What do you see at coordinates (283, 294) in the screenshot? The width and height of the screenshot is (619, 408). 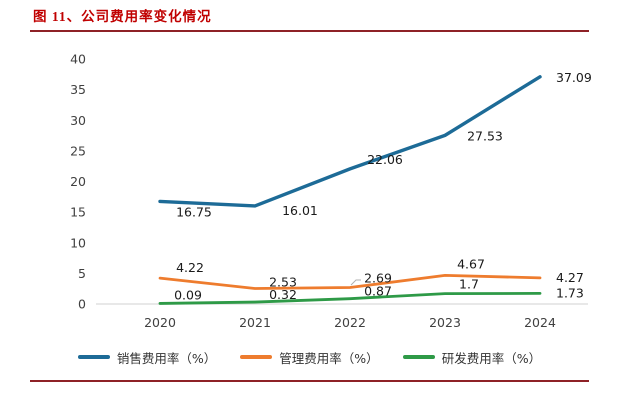 I see `data-point-label: 0.32` at bounding box center [283, 294].